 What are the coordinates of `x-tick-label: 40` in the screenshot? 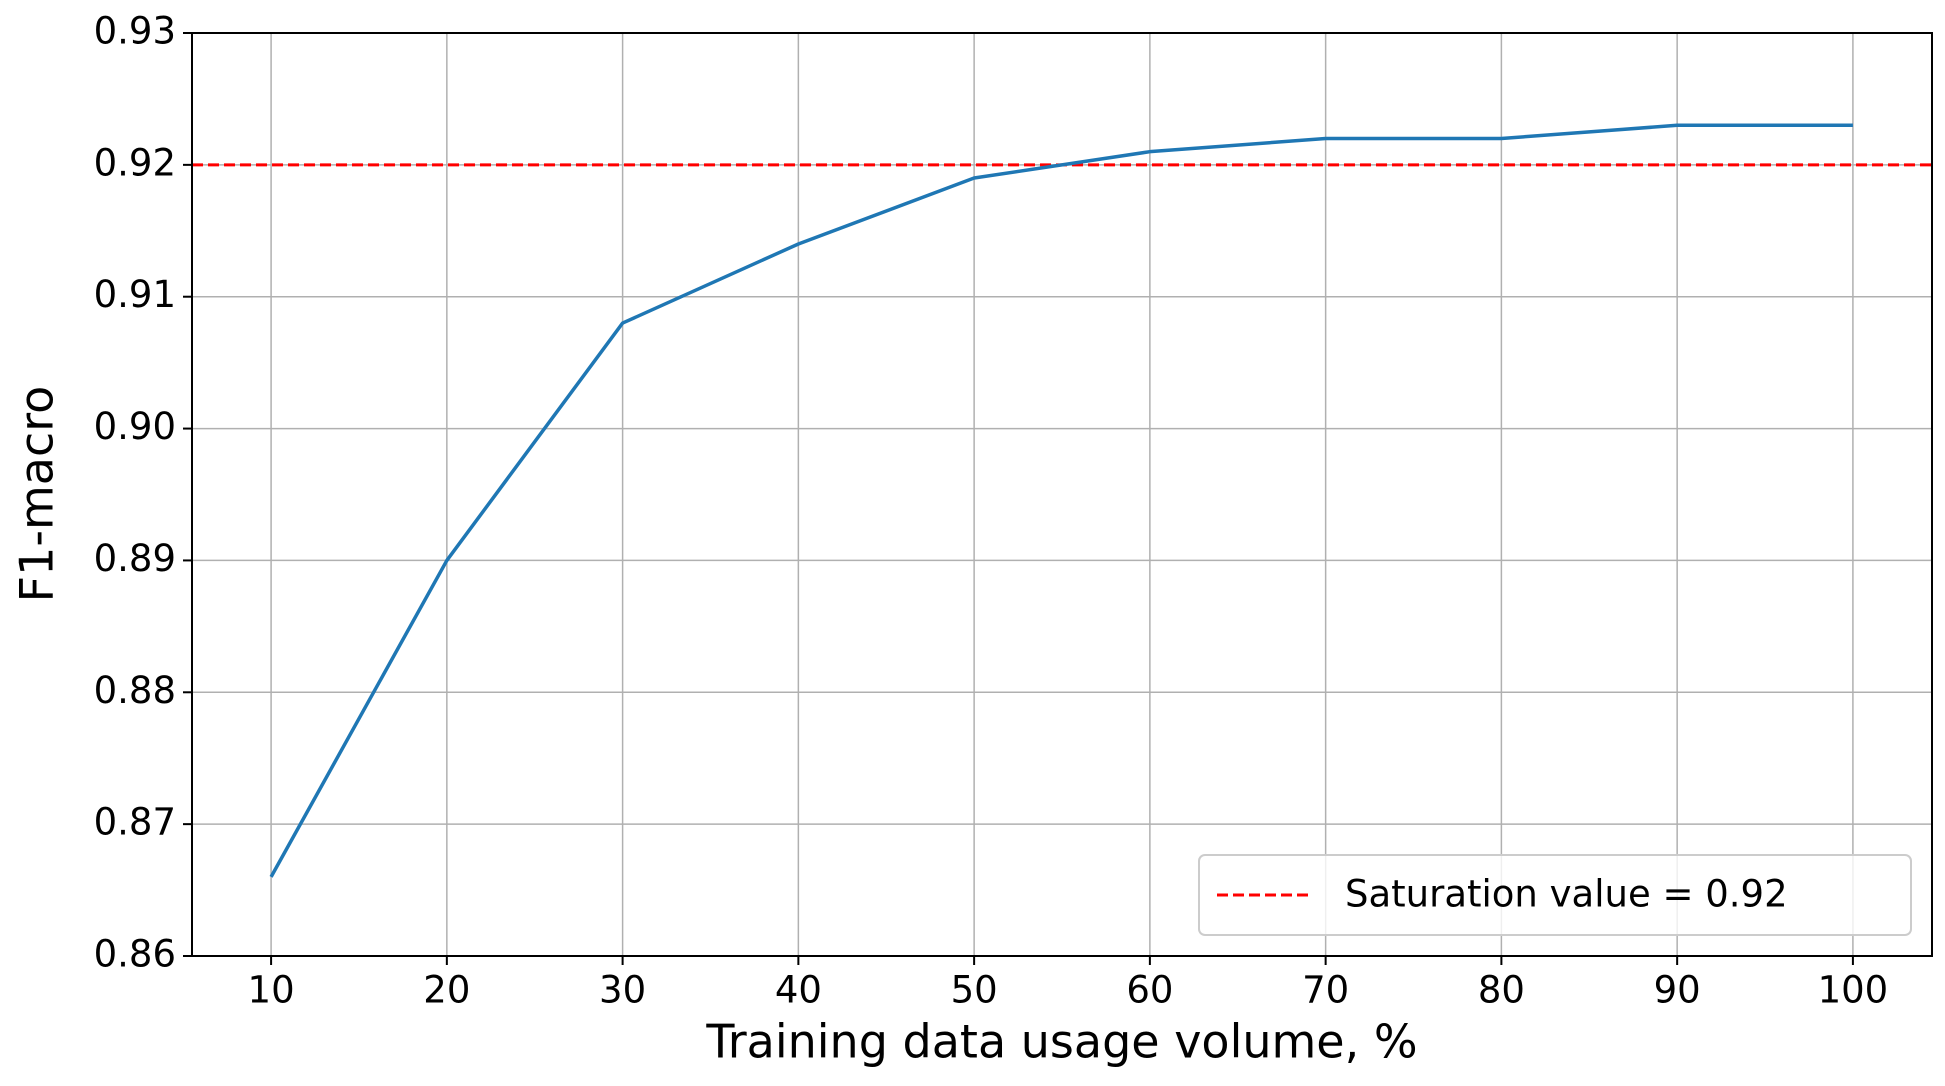 It's located at (798, 990).